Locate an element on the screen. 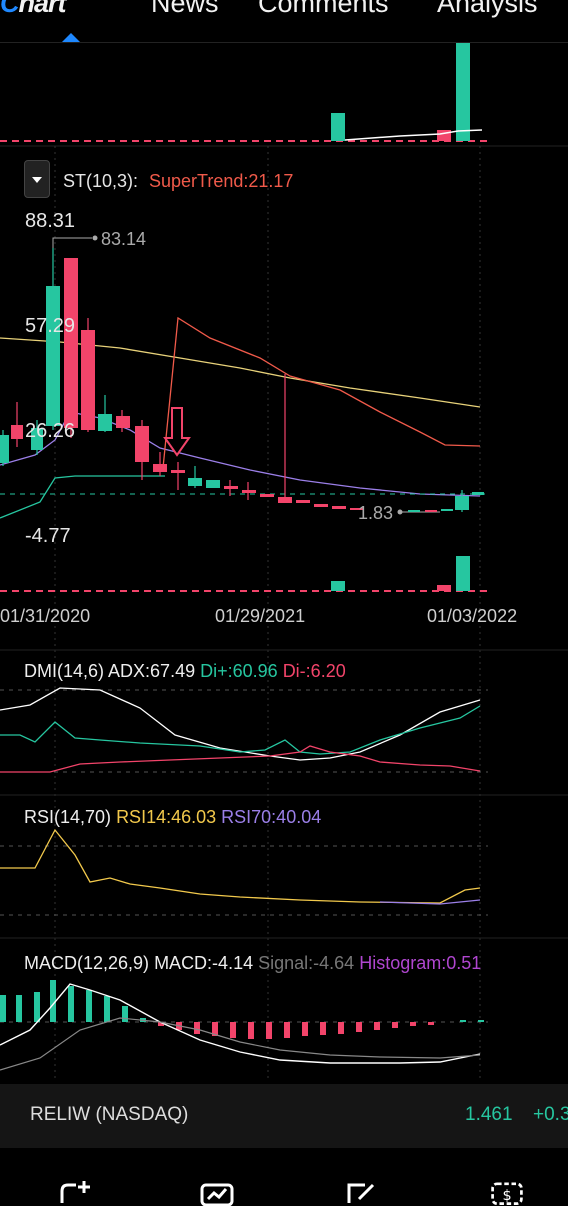 The width and height of the screenshot is (568, 1206). dmi-di-minus: Di-:6.20 is located at coordinates (314, 671).